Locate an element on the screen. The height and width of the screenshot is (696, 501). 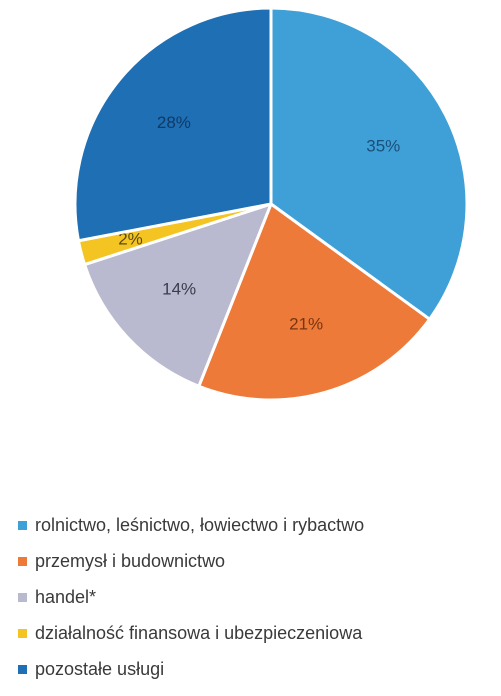
legend-item-4: działalność finansowa i ubezpieczeniowa is located at coordinates (258, 633).